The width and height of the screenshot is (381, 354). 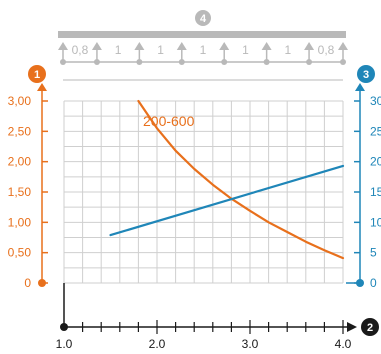 I want to click on bottom-axis-tick-label: 4.0, so click(x=343, y=344).